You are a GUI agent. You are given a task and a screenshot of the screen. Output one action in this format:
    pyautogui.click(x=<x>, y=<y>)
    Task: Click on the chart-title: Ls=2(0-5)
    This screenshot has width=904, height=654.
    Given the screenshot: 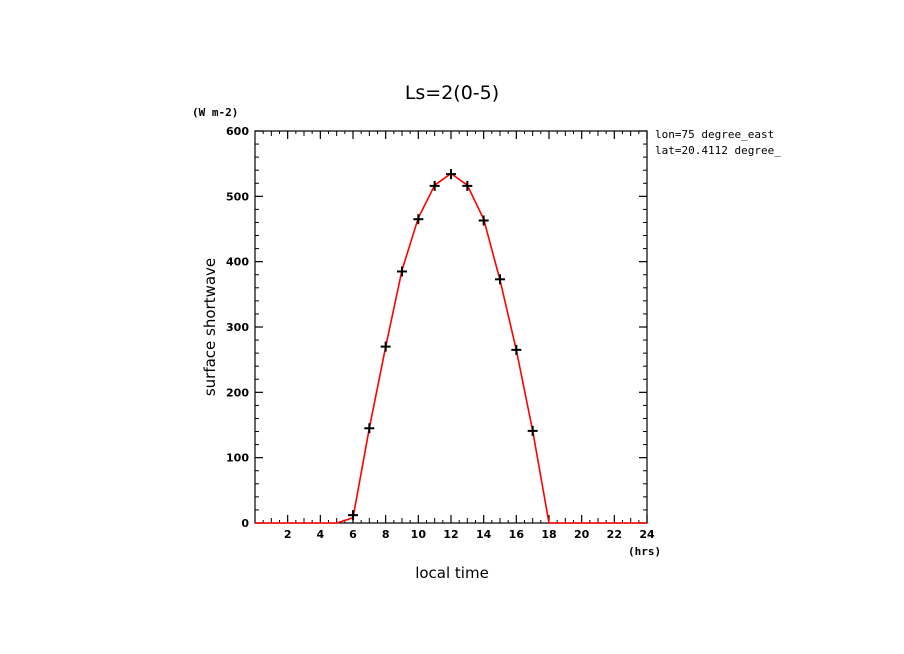 What is the action you would take?
    pyautogui.click(x=452, y=93)
    